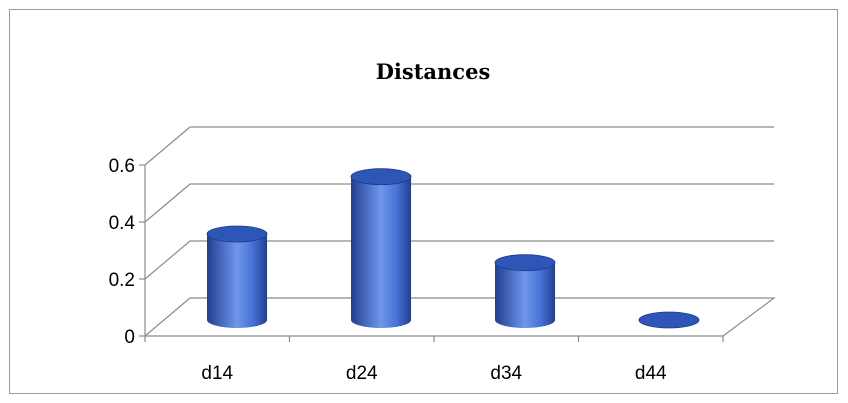 The image size is (848, 403). I want to click on y-tick-label: 0.4, so click(122, 223).